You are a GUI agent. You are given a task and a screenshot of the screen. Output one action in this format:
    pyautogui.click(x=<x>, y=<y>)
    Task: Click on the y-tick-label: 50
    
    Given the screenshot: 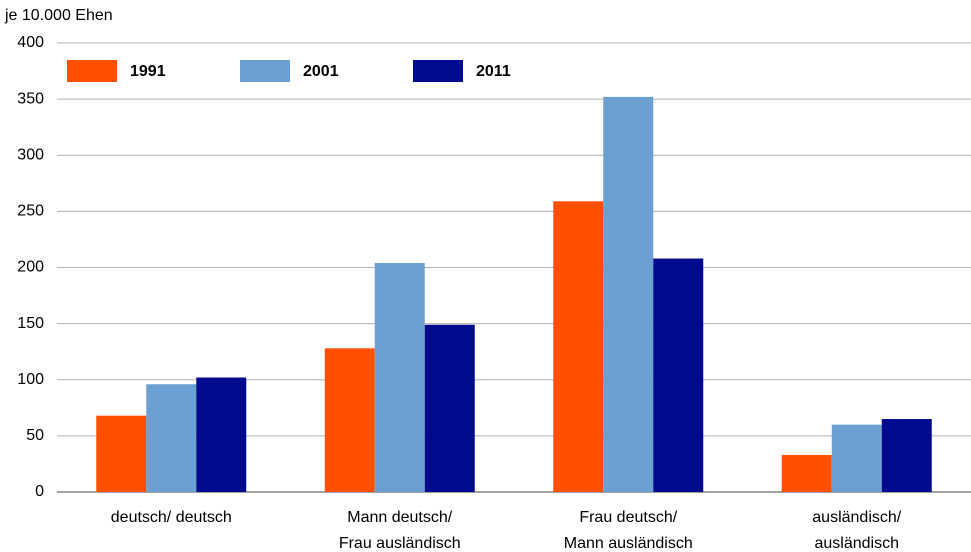 What is the action you would take?
    pyautogui.click(x=35, y=435)
    